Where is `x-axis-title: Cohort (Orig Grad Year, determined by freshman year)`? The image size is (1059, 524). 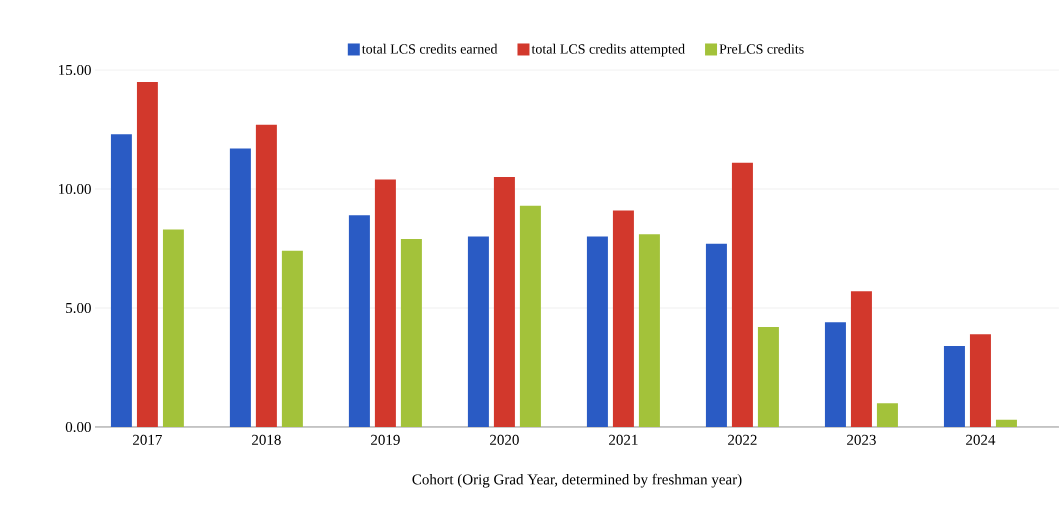
x-axis-title: Cohort (Orig Grad Year, determined by freshman year) is located at coordinates (577, 480).